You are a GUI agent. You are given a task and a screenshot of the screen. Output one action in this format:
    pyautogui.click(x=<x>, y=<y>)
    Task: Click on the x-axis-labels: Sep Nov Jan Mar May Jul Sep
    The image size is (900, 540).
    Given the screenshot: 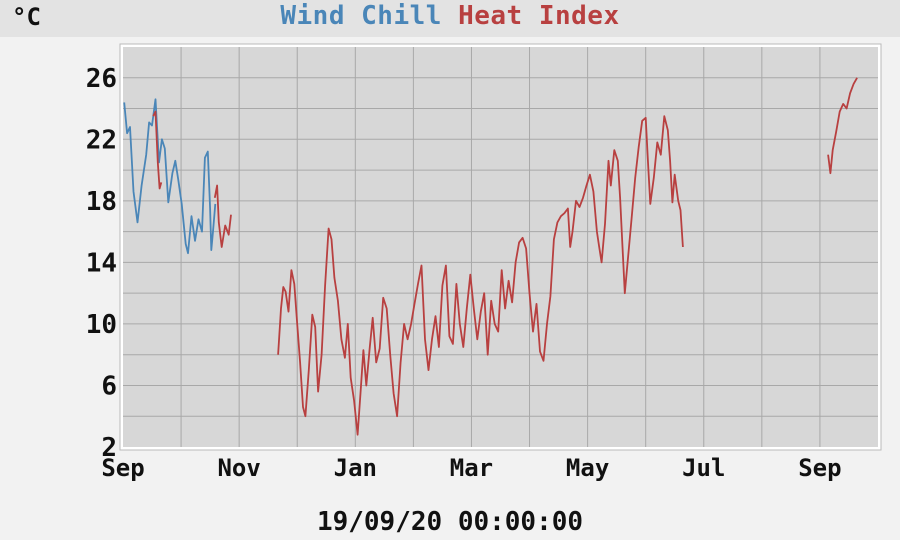 What is the action you would take?
    pyautogui.click(x=471, y=468)
    